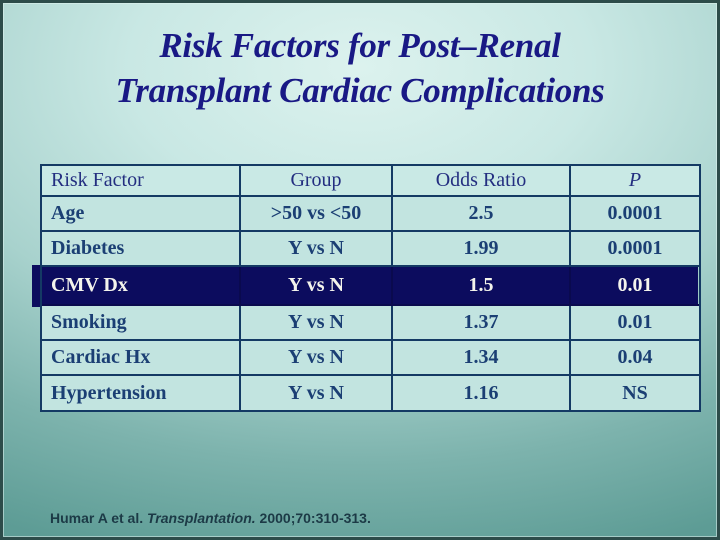  Describe the element at coordinates (482, 358) in the screenshot. I see `cell-odds-ratio: 1.34` at that location.